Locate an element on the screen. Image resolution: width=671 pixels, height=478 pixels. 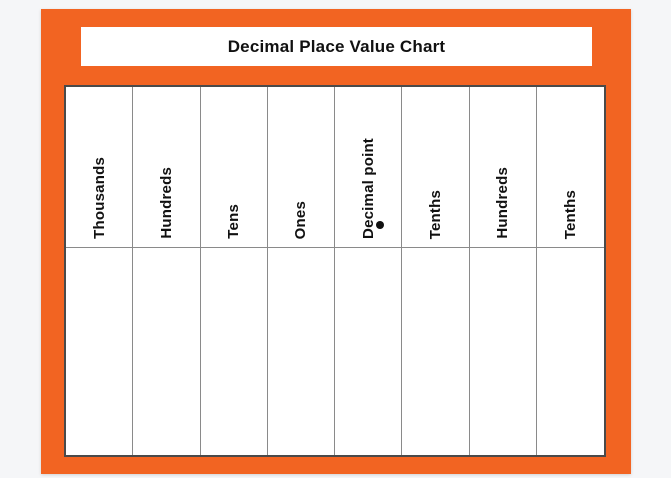
chart-title: Decimal Place Value Chart is located at coordinates (336, 46).